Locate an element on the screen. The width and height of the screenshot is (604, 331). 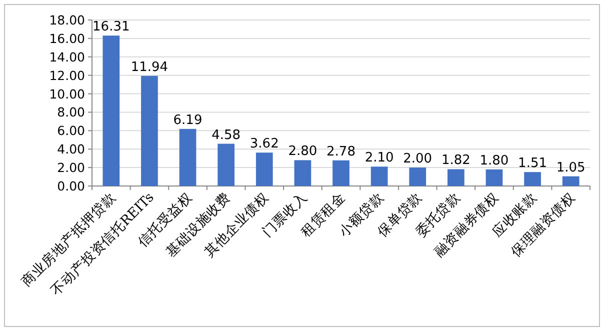
y-tick-label: 18.00 is located at coordinates (67, 20).